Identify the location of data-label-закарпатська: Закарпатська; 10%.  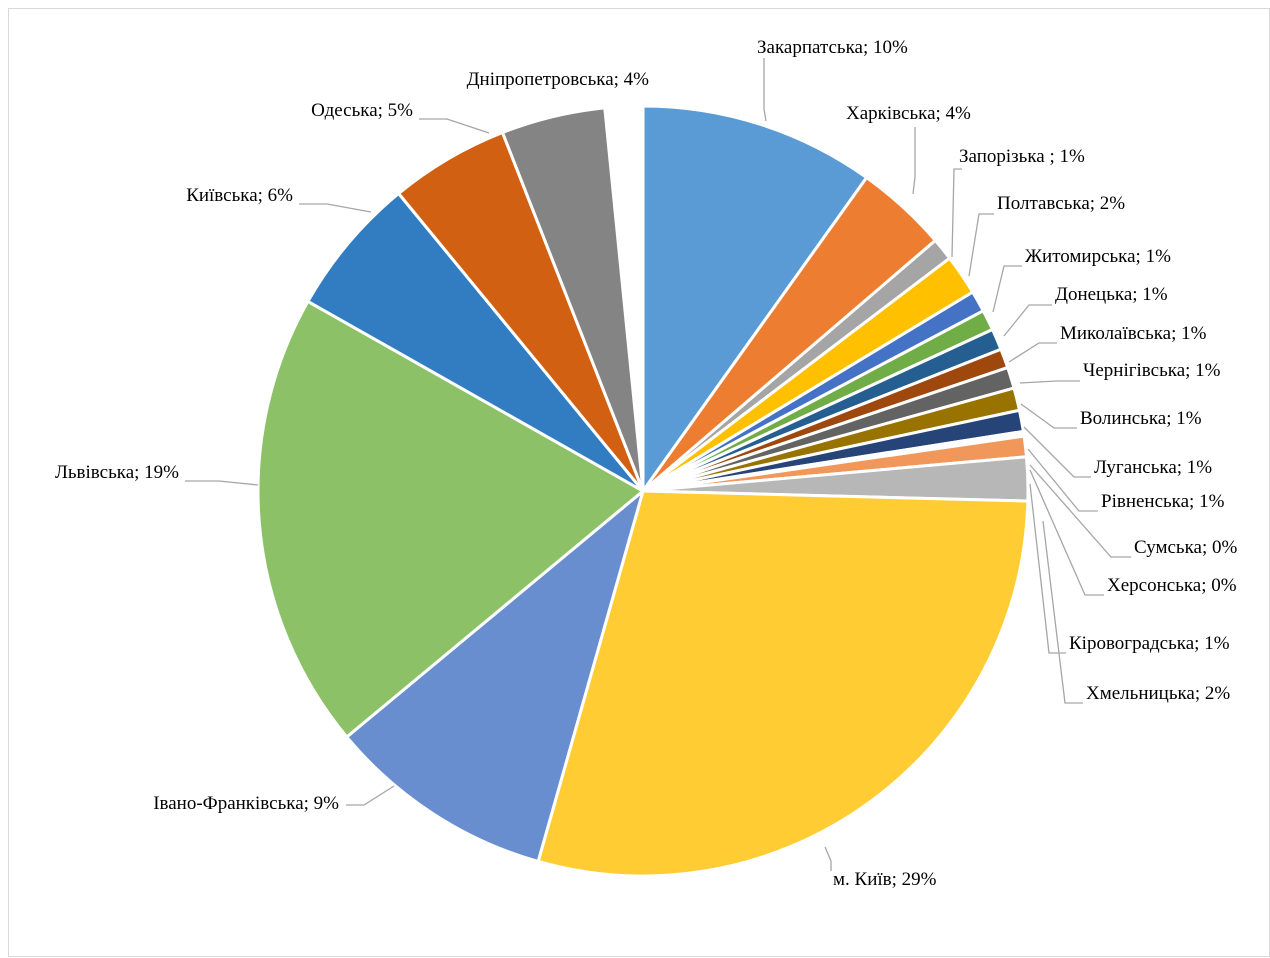
(832, 47).